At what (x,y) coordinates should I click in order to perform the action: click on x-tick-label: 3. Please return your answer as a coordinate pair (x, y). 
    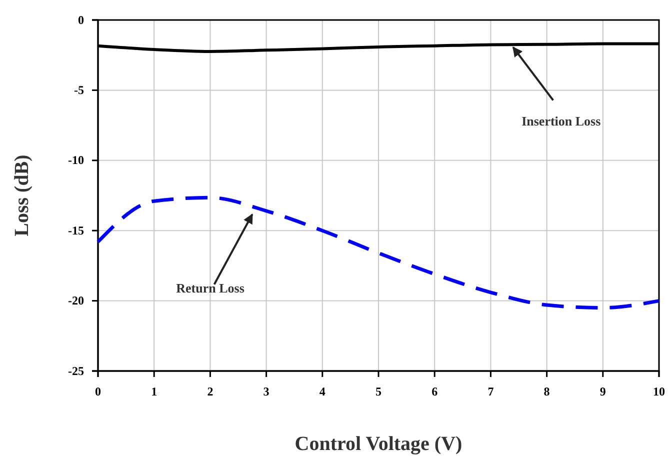
    Looking at the image, I should click on (266, 391).